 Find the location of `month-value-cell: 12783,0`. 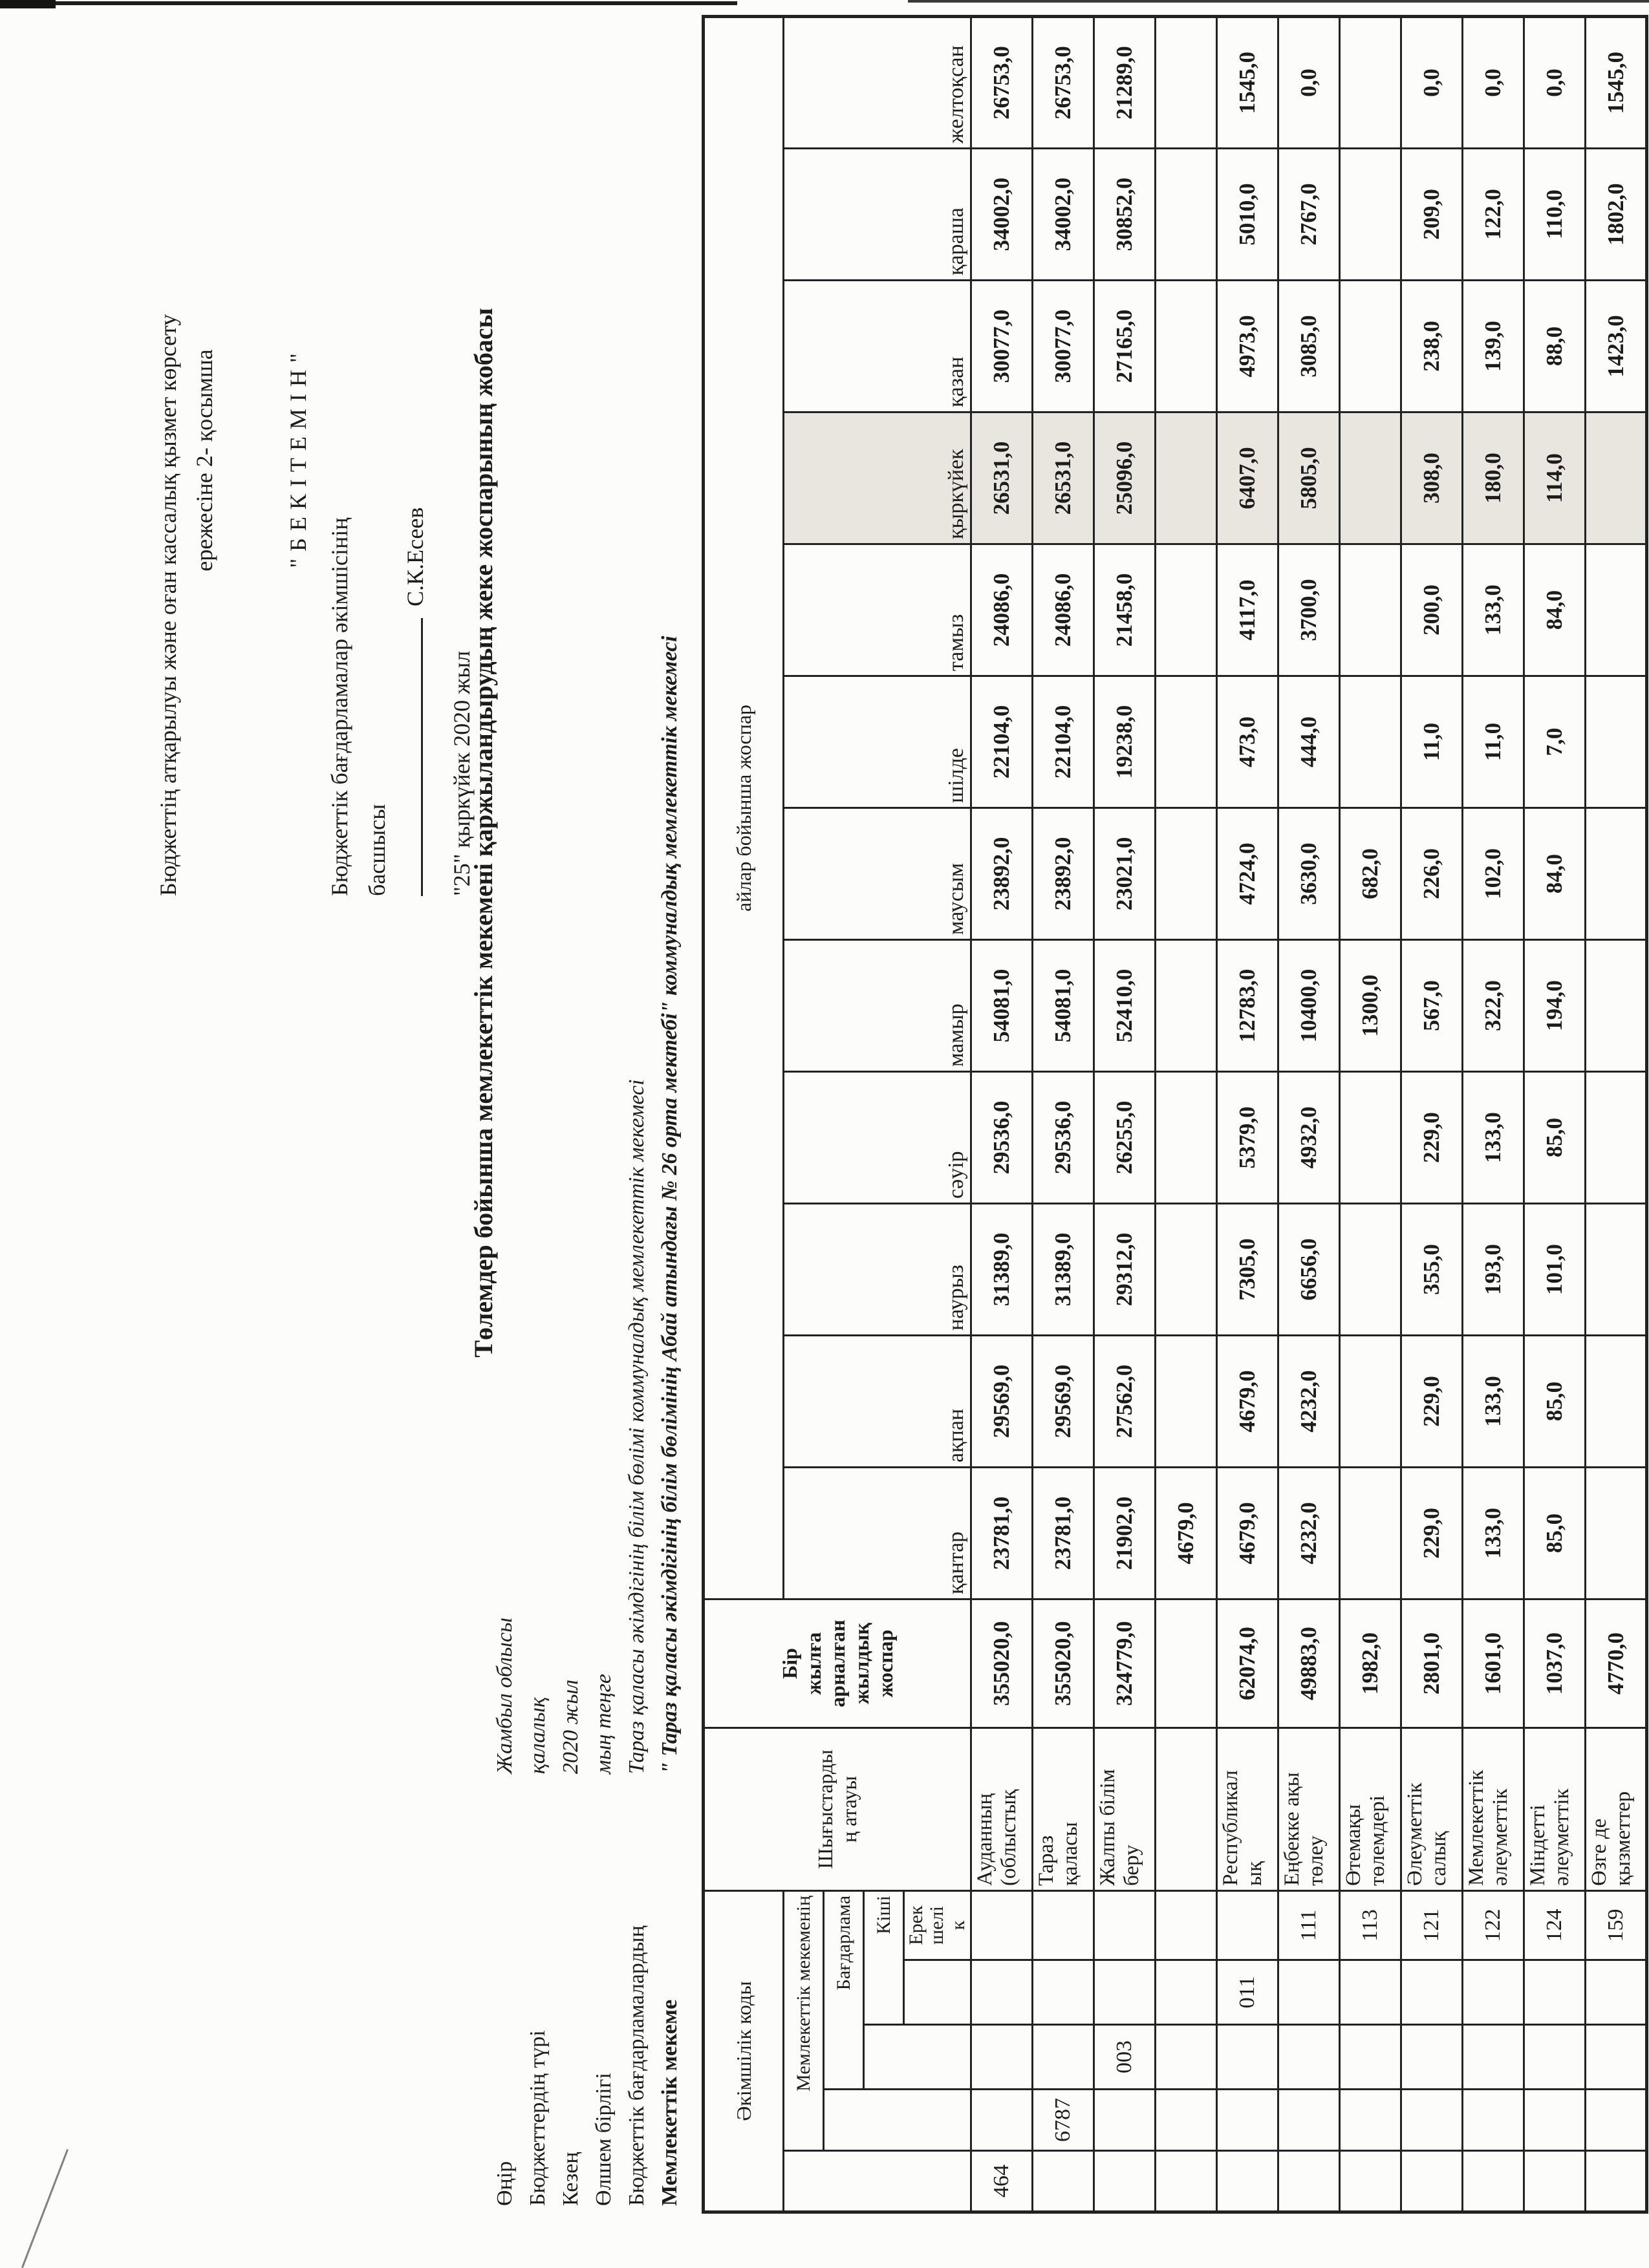

month-value-cell: 12783,0 is located at coordinates (1247, 1005).